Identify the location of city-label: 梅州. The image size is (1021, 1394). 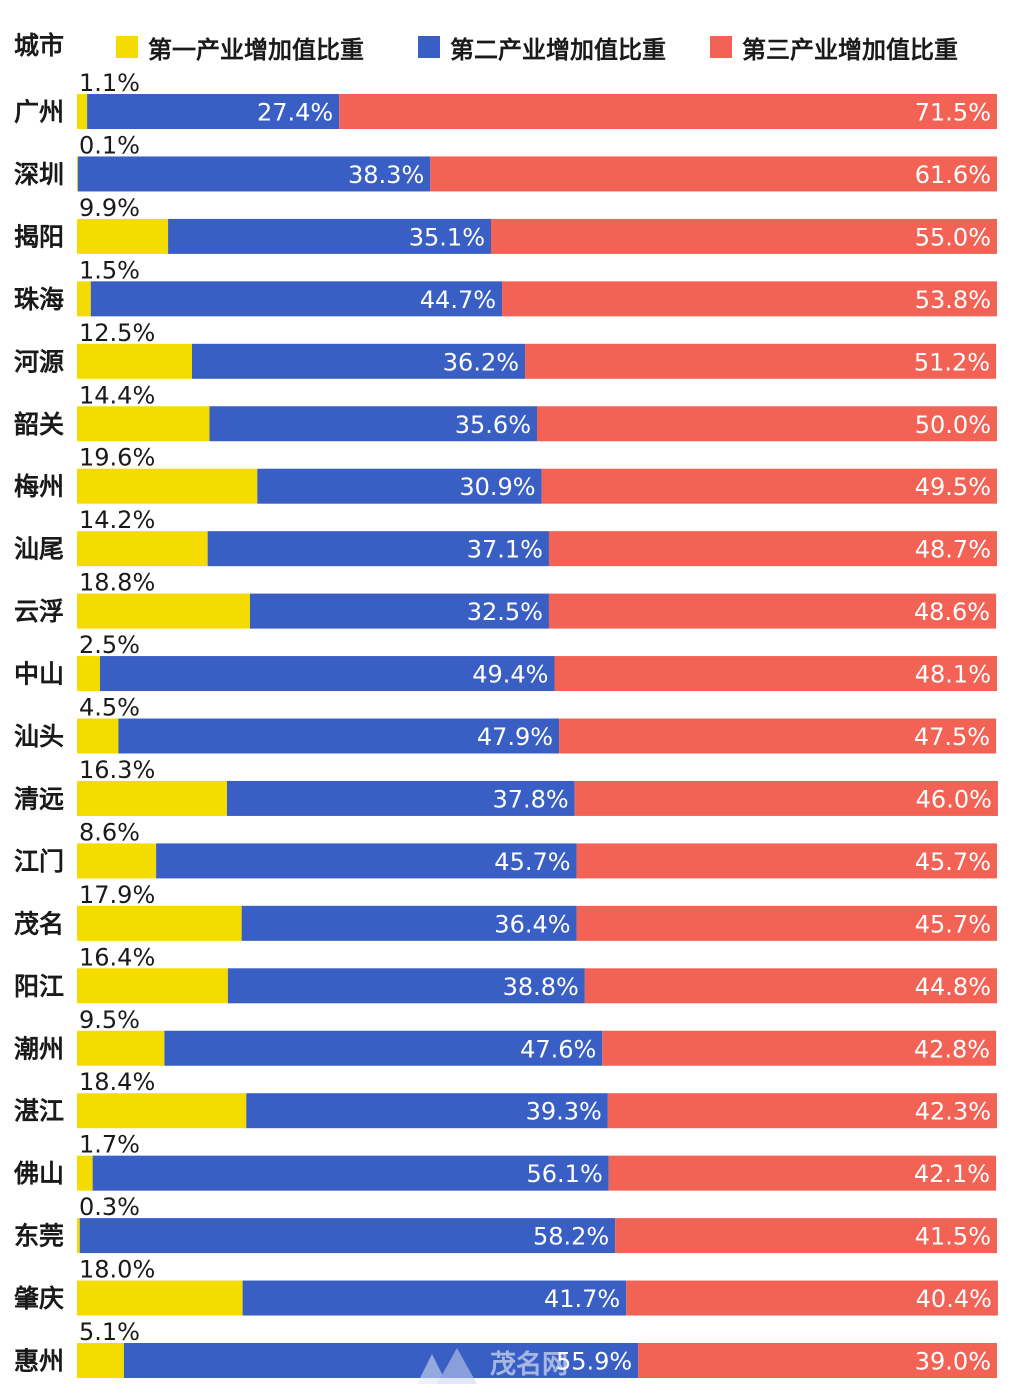
(39, 486).